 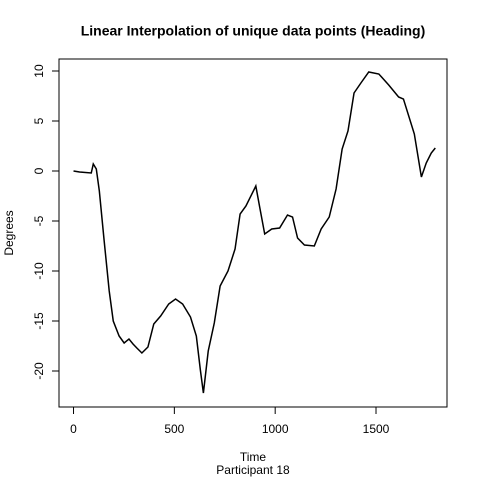 What do you see at coordinates (39, 321) in the screenshot?
I see `y-tick-label: -15` at bounding box center [39, 321].